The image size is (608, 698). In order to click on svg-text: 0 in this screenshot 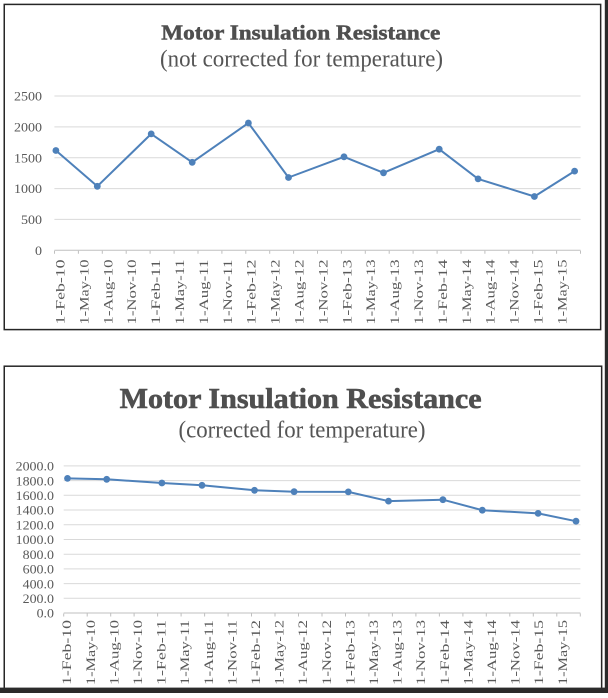, I will do `click(38, 250)`.